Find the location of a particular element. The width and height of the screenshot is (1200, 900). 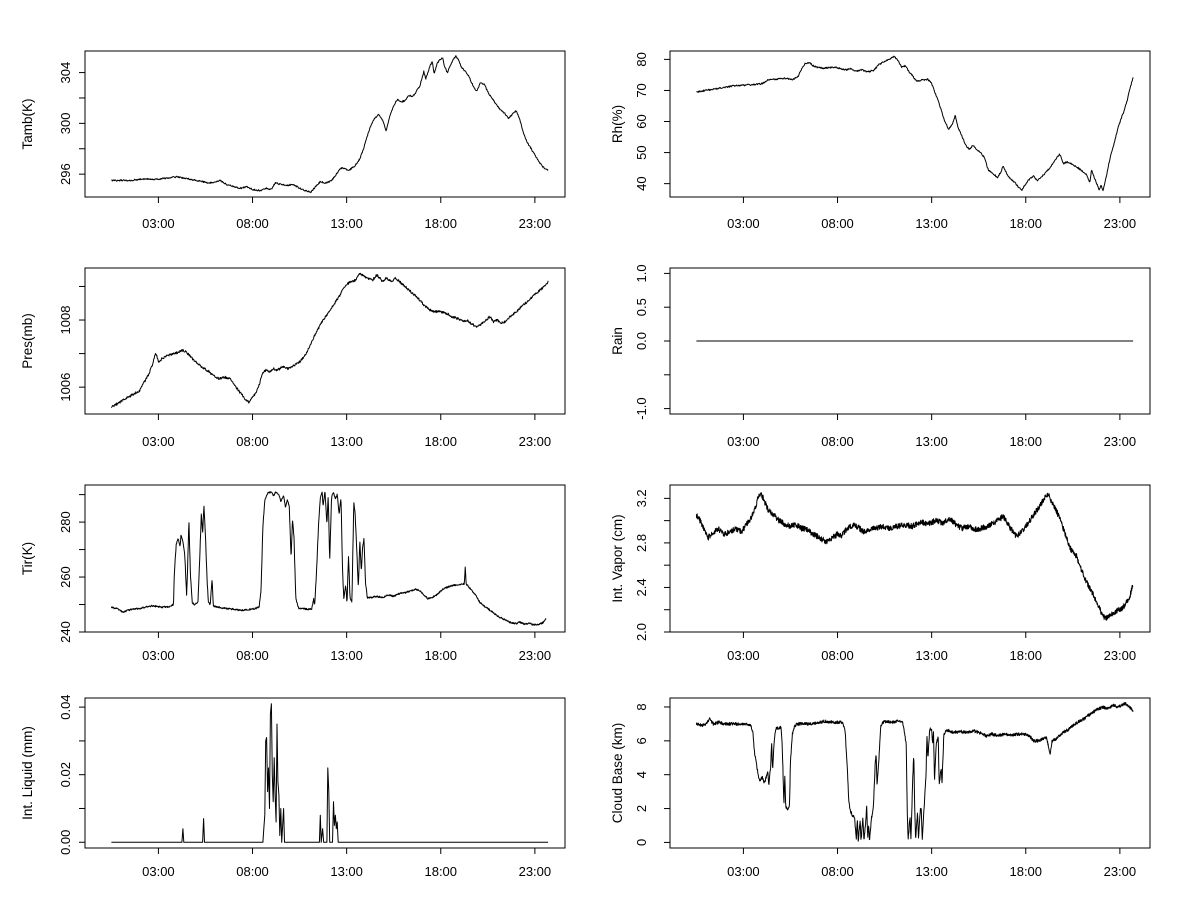

vapor-ylabel: Int. Vapor (cm) is located at coordinates (617, 558).